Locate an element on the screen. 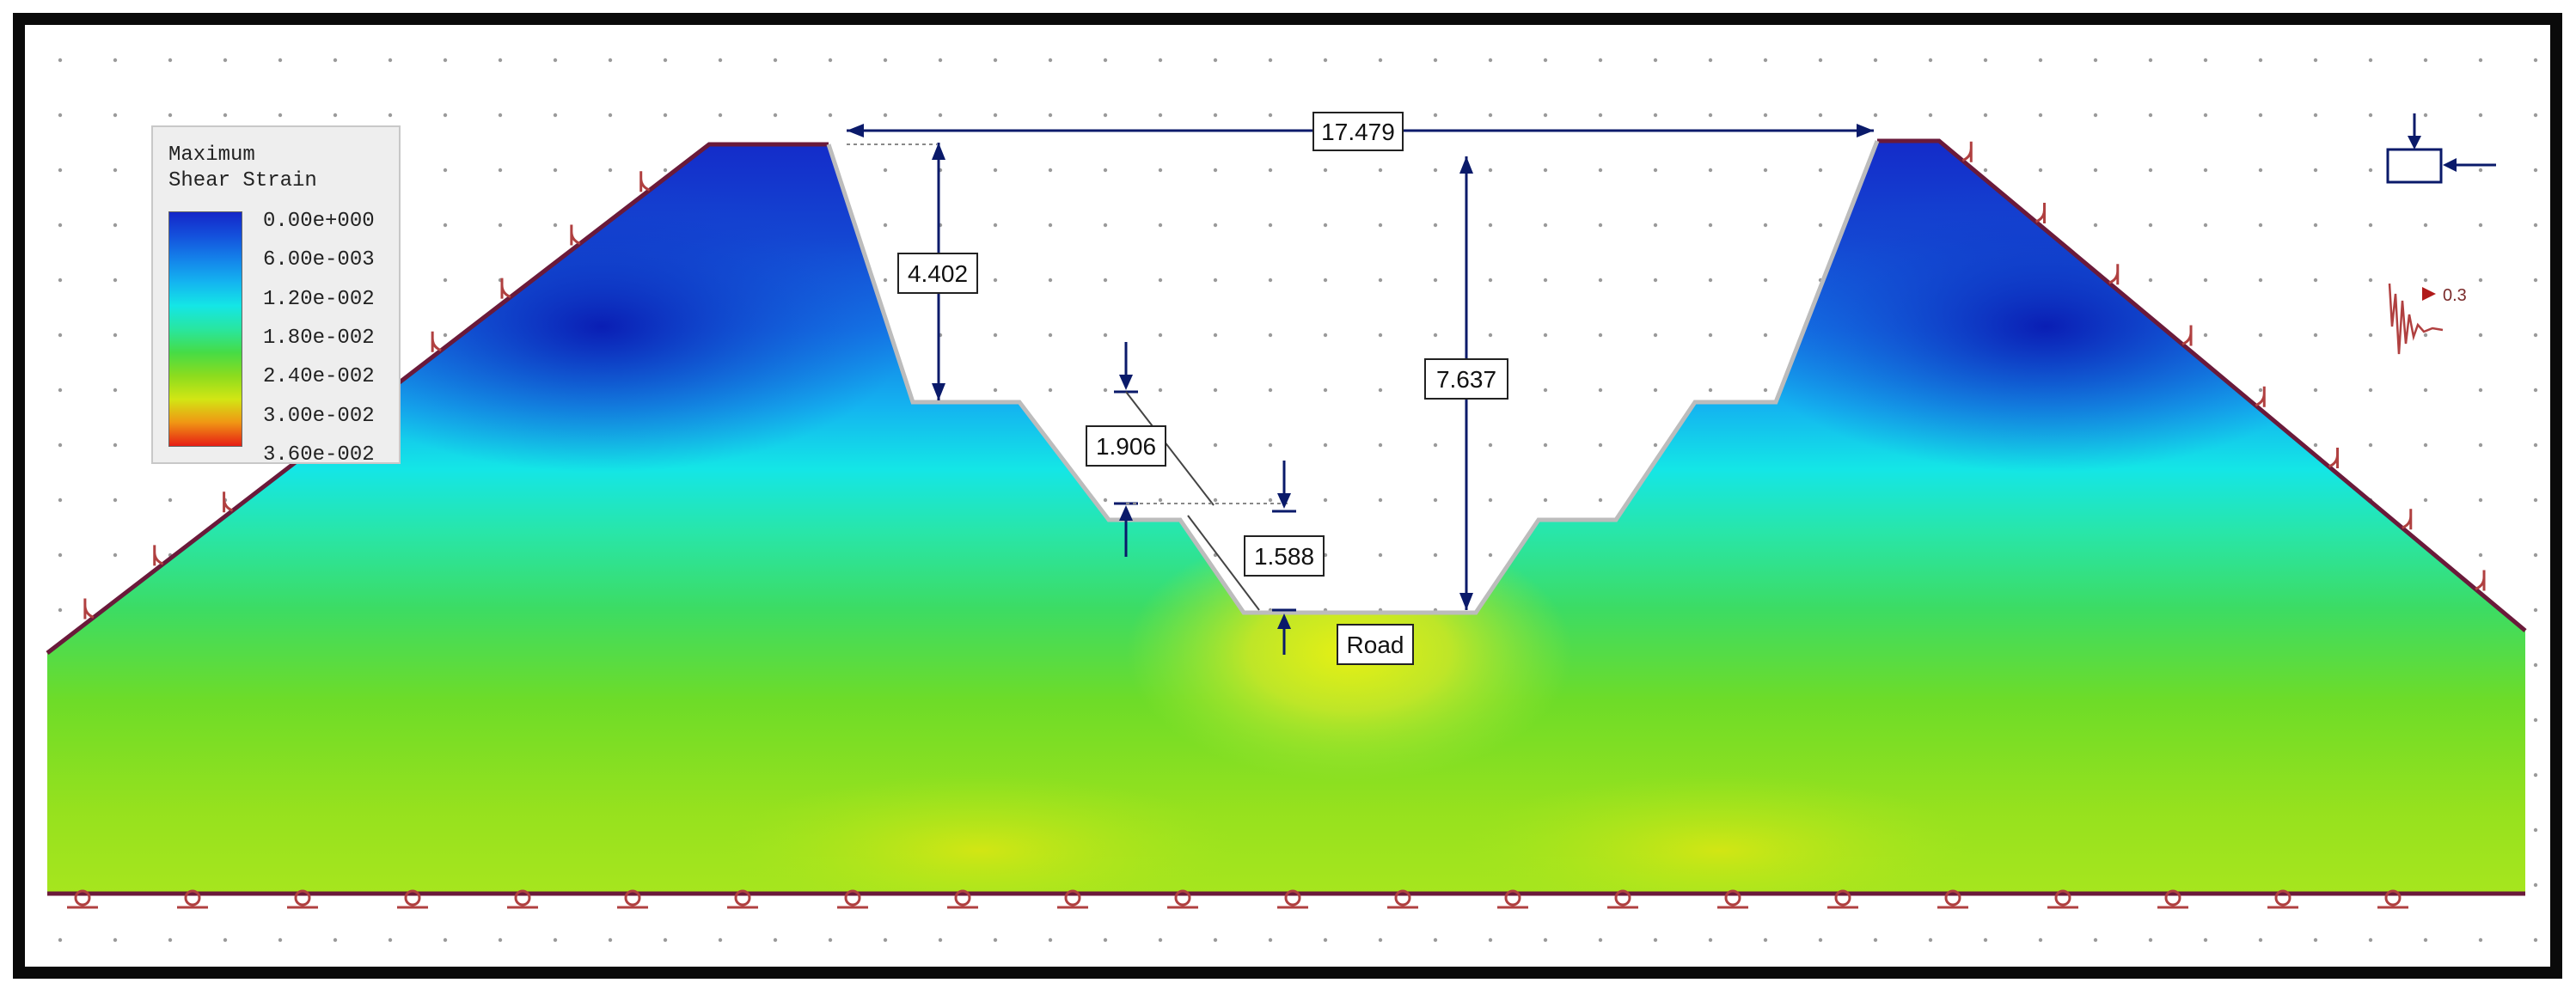 The width and height of the screenshot is (2576, 995). dimension-top-width: 17.479 is located at coordinates (1360, 132).